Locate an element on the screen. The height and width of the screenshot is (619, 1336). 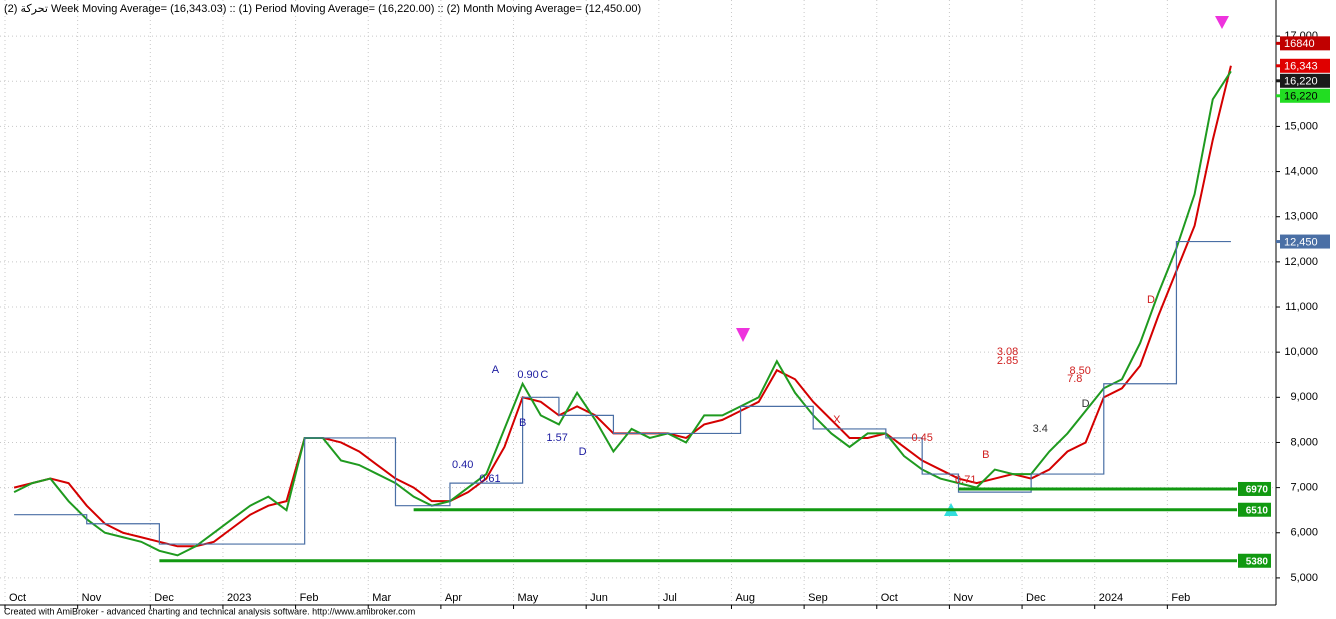
legend-entry: (2) Week Moving Average= (16,343.03) is located at coordinates (115, 9).